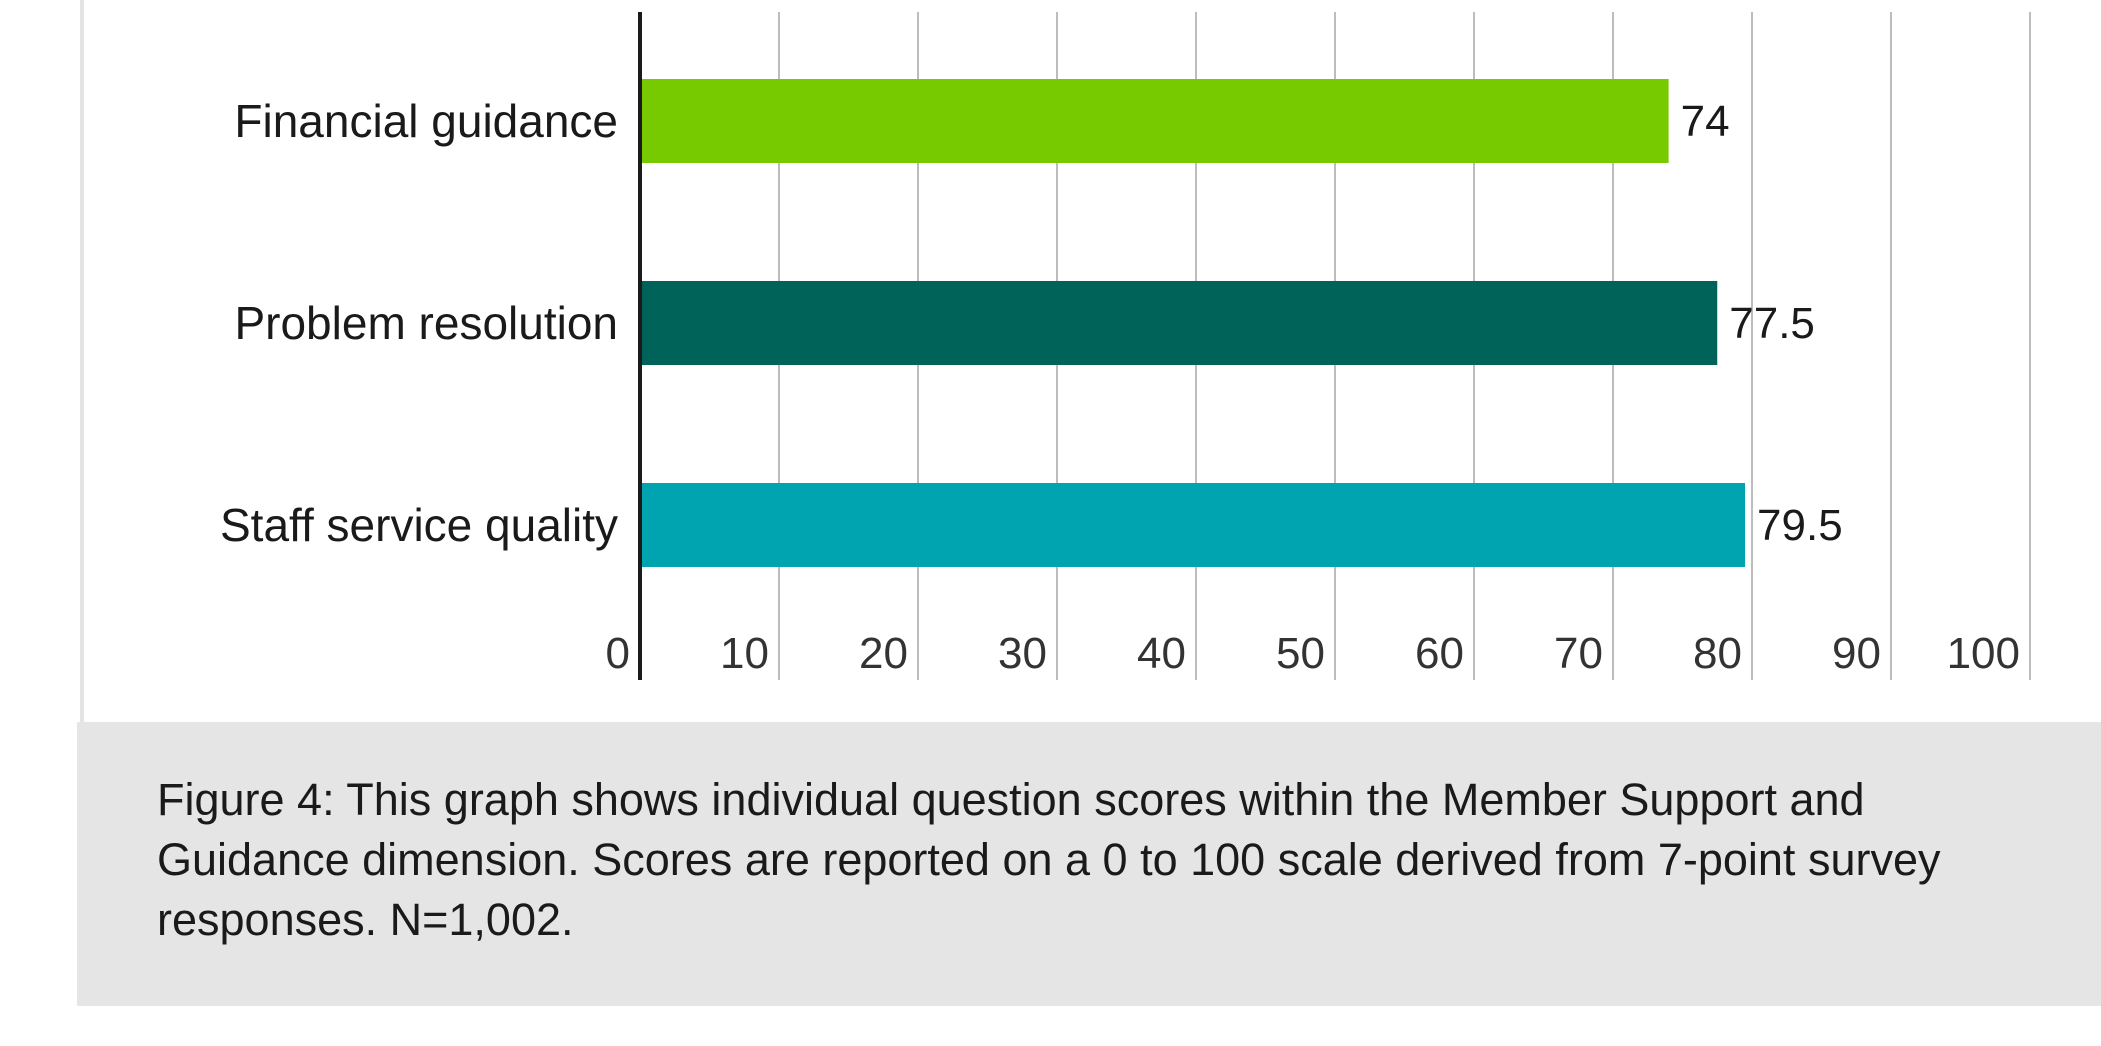  What do you see at coordinates (883, 653) in the screenshot?
I see `x-tick-label-20: 20` at bounding box center [883, 653].